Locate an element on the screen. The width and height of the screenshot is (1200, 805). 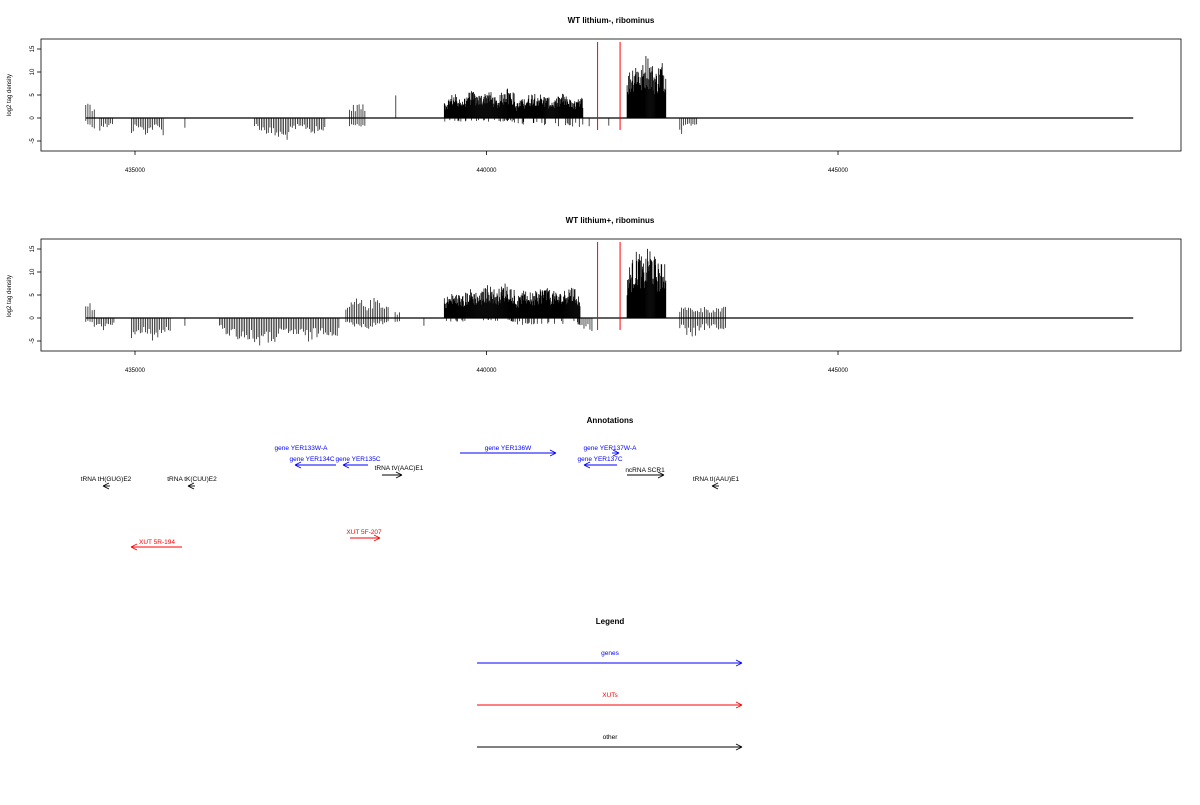
legend-label: other is located at coordinates (611, 737).